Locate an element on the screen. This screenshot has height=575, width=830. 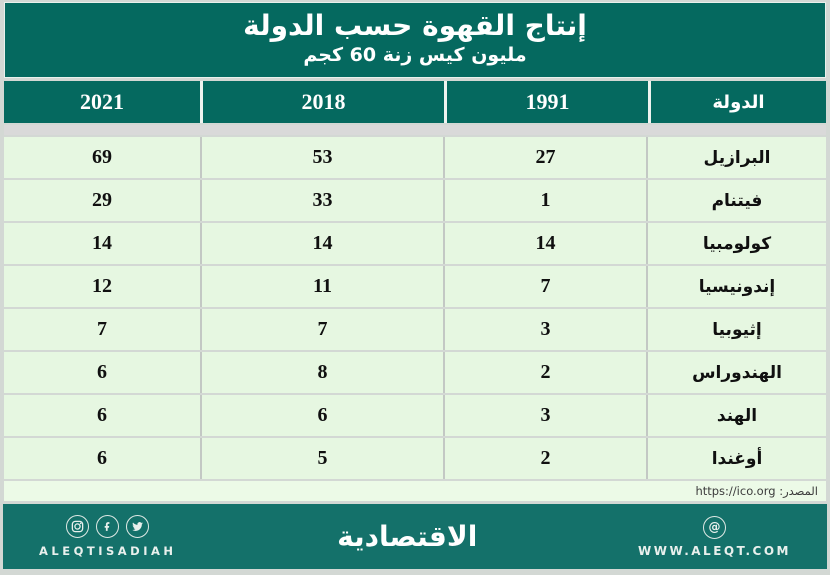
table-row: 14 14 14 كولومبيا is located at coordinates (415, 243).